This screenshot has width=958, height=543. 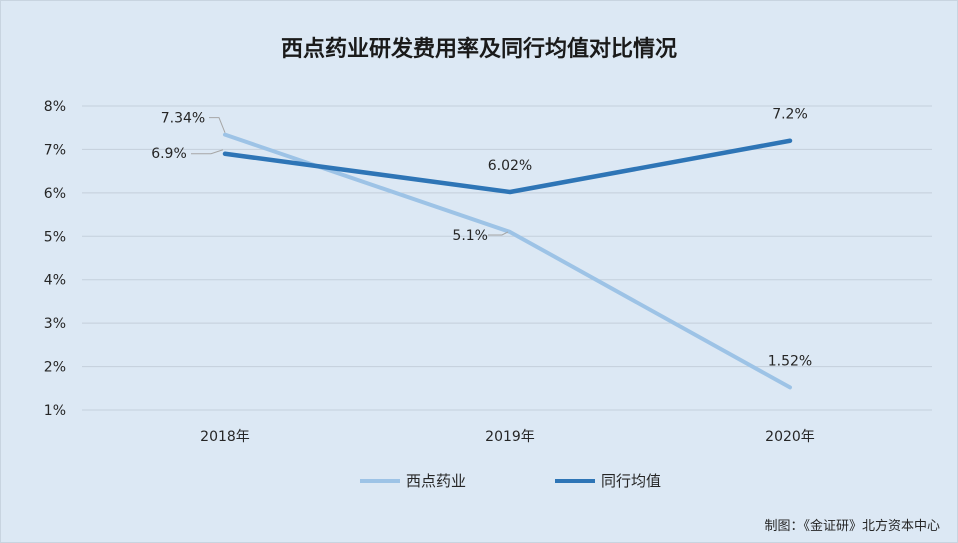 I want to click on y-tick-label: 5%, so click(x=55, y=237).